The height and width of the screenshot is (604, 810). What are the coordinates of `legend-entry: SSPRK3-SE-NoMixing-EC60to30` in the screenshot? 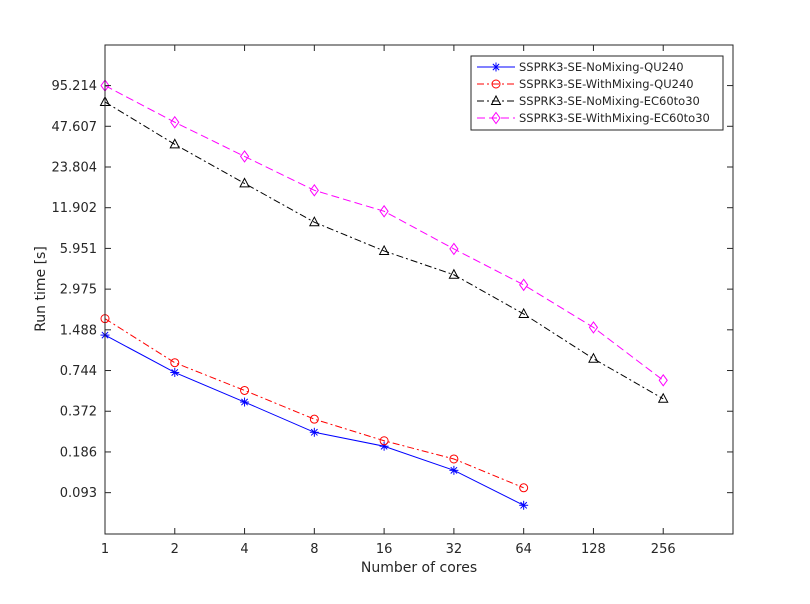 It's located at (588, 101).